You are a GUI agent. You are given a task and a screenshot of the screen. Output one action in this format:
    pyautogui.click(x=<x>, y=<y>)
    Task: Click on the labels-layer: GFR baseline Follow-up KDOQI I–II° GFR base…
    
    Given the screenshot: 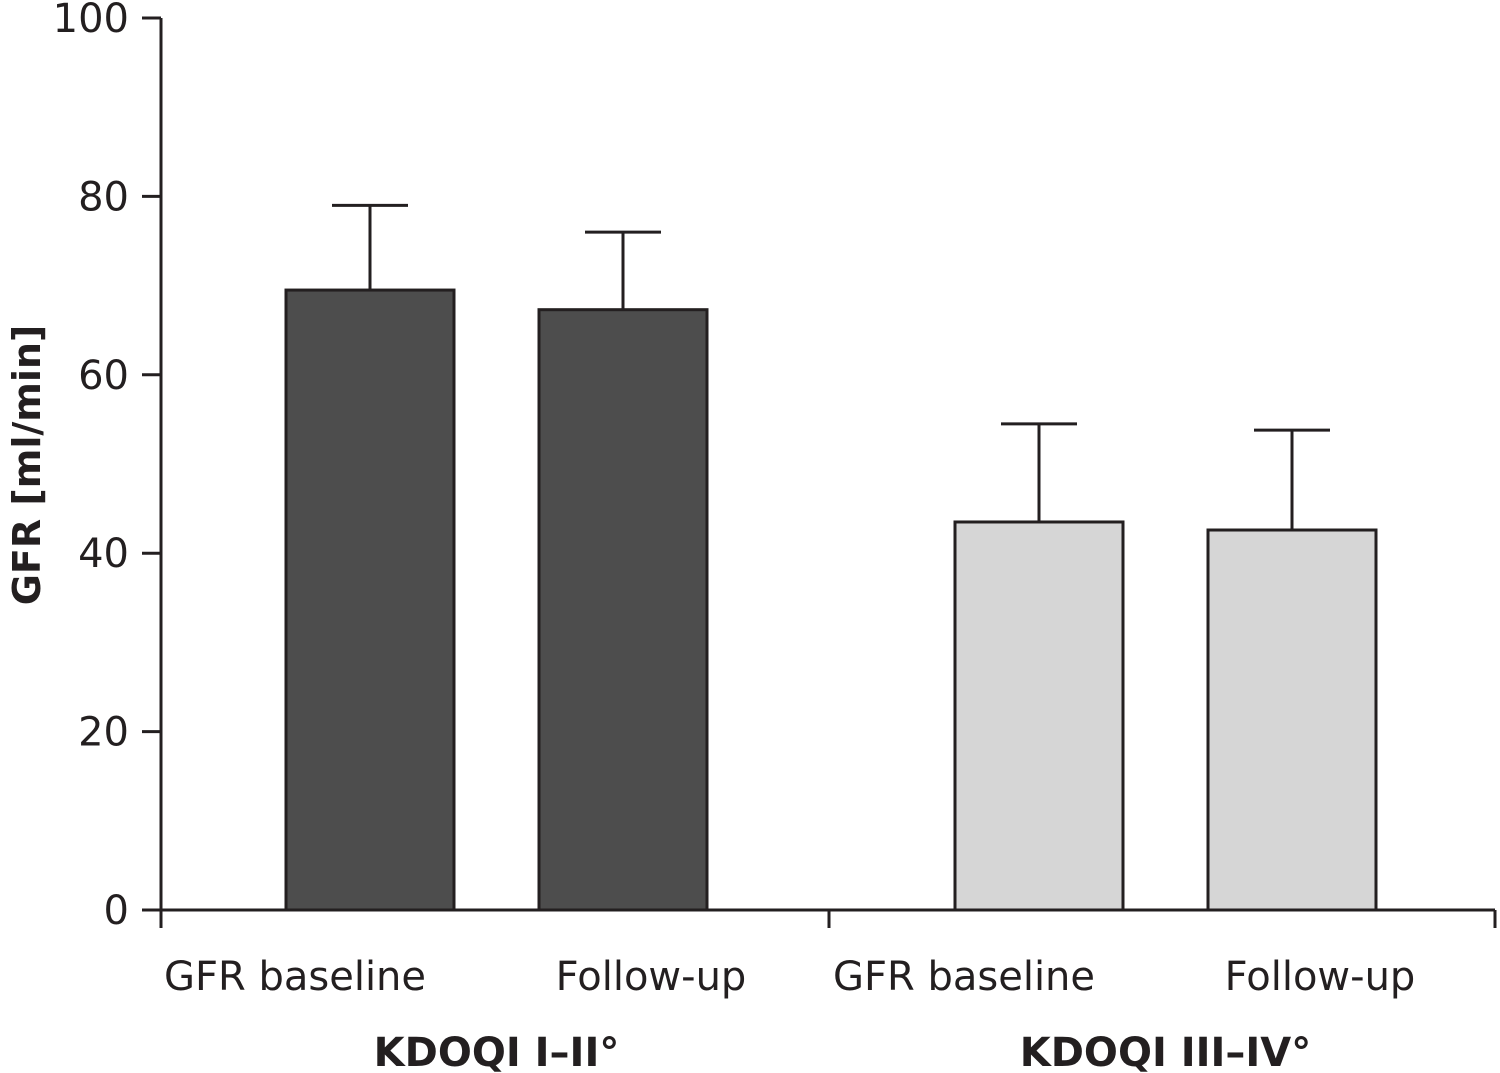 What is the action you would take?
    pyautogui.click(x=789, y=1013)
    